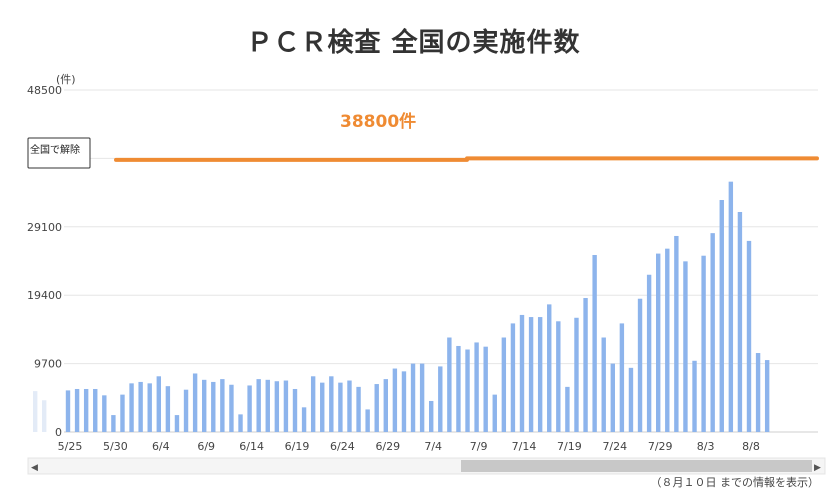 This screenshot has width=827, height=501. I want to click on y-tick-label: 9700, so click(48, 364).